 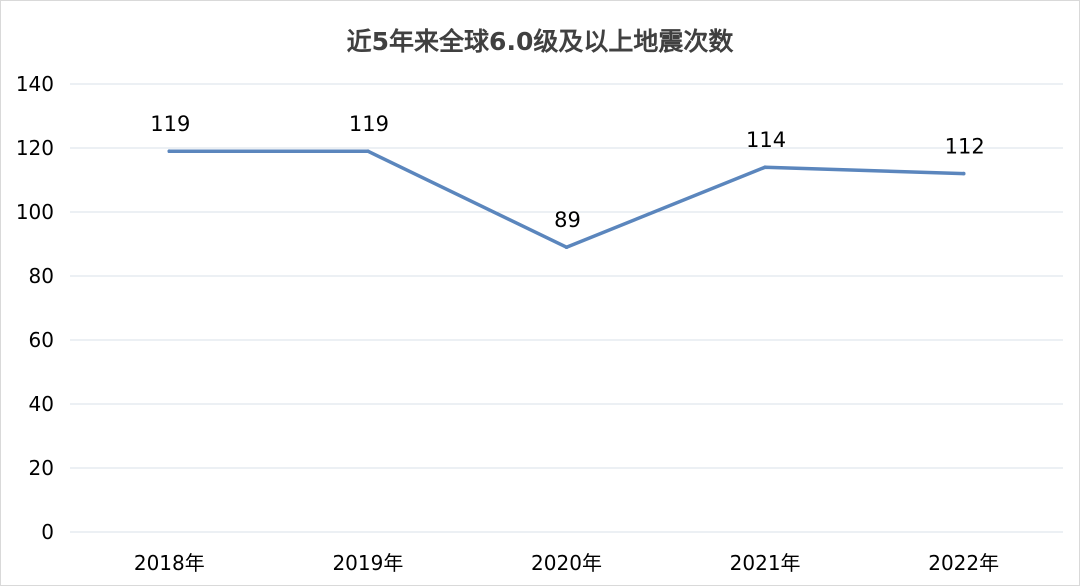 I want to click on y-tick-label: 80, so click(x=41, y=276).